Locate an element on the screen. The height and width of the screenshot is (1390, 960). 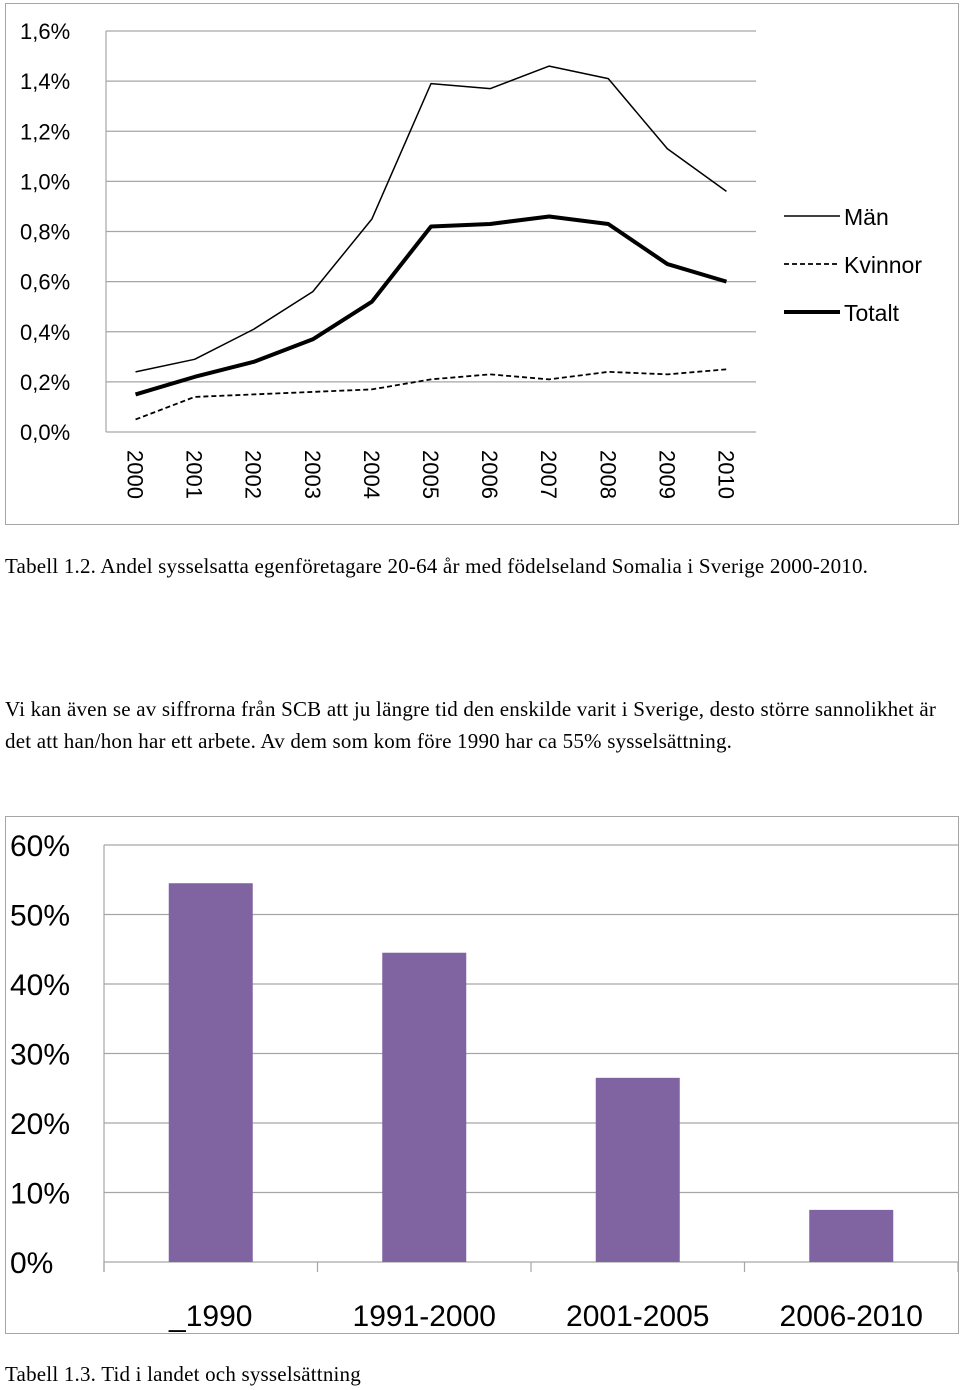
series-line-kvinnor is located at coordinates (431, 394).